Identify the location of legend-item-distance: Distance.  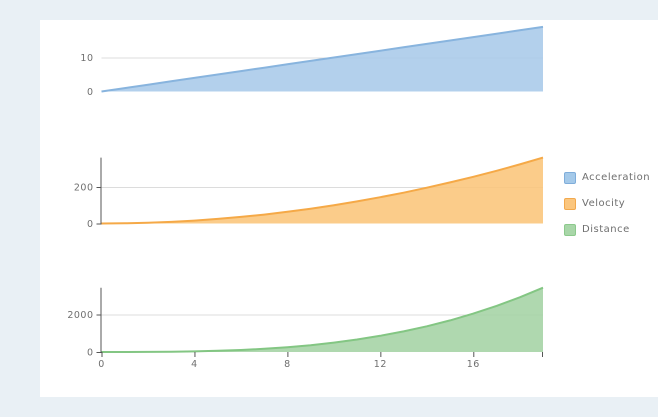
(607, 229).